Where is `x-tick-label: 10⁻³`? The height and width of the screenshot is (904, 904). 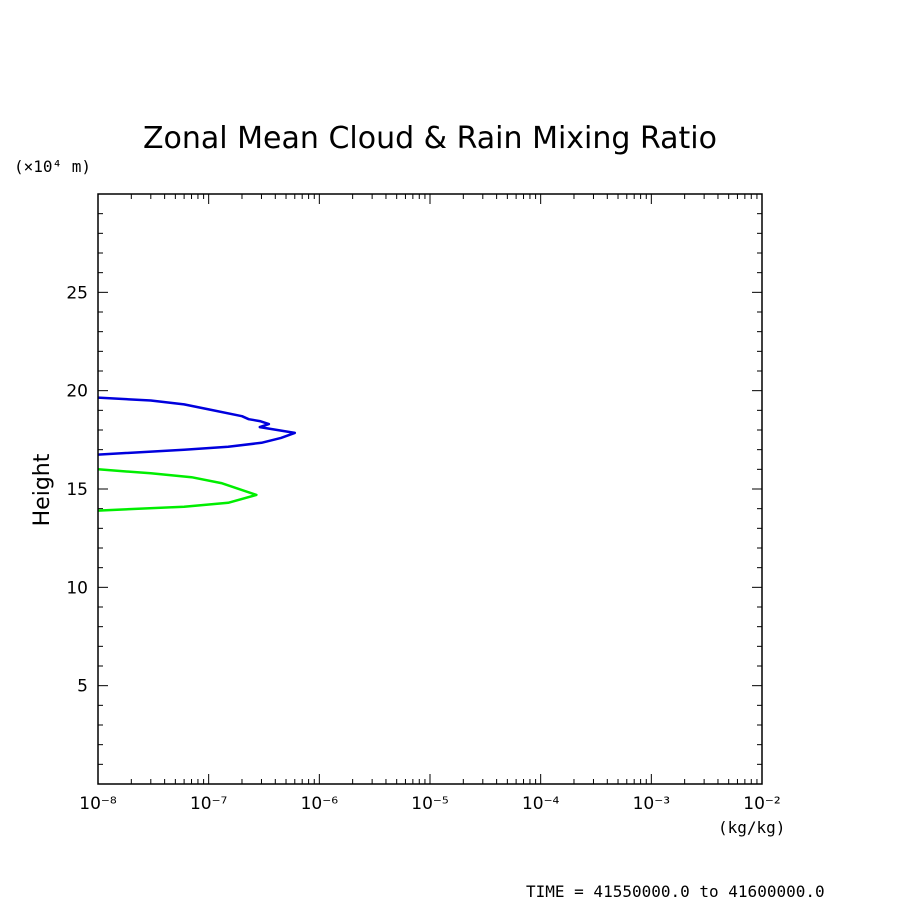
x-tick-label: 10⁻³ is located at coordinates (651, 804).